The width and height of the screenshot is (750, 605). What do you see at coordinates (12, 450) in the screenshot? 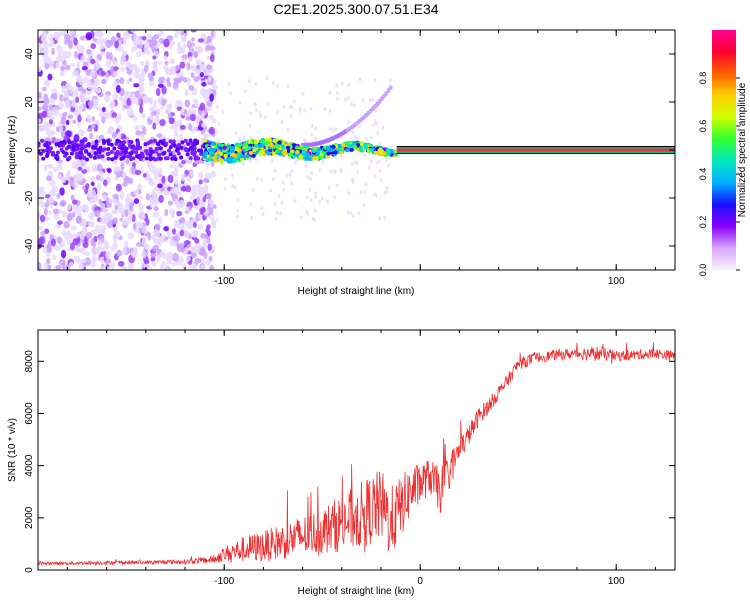
I see `snr-y-label: SNR (10 * v/v)` at bounding box center [12, 450].